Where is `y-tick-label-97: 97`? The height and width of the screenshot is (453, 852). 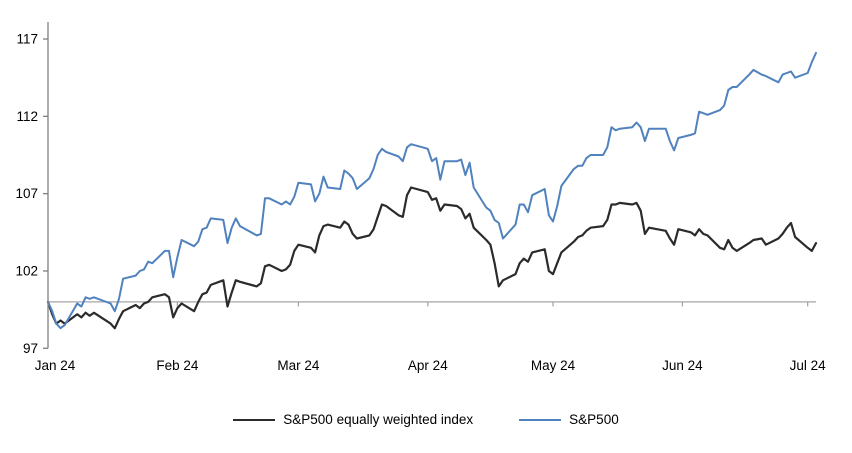
y-tick-label-97: 97 is located at coordinates (30, 348).